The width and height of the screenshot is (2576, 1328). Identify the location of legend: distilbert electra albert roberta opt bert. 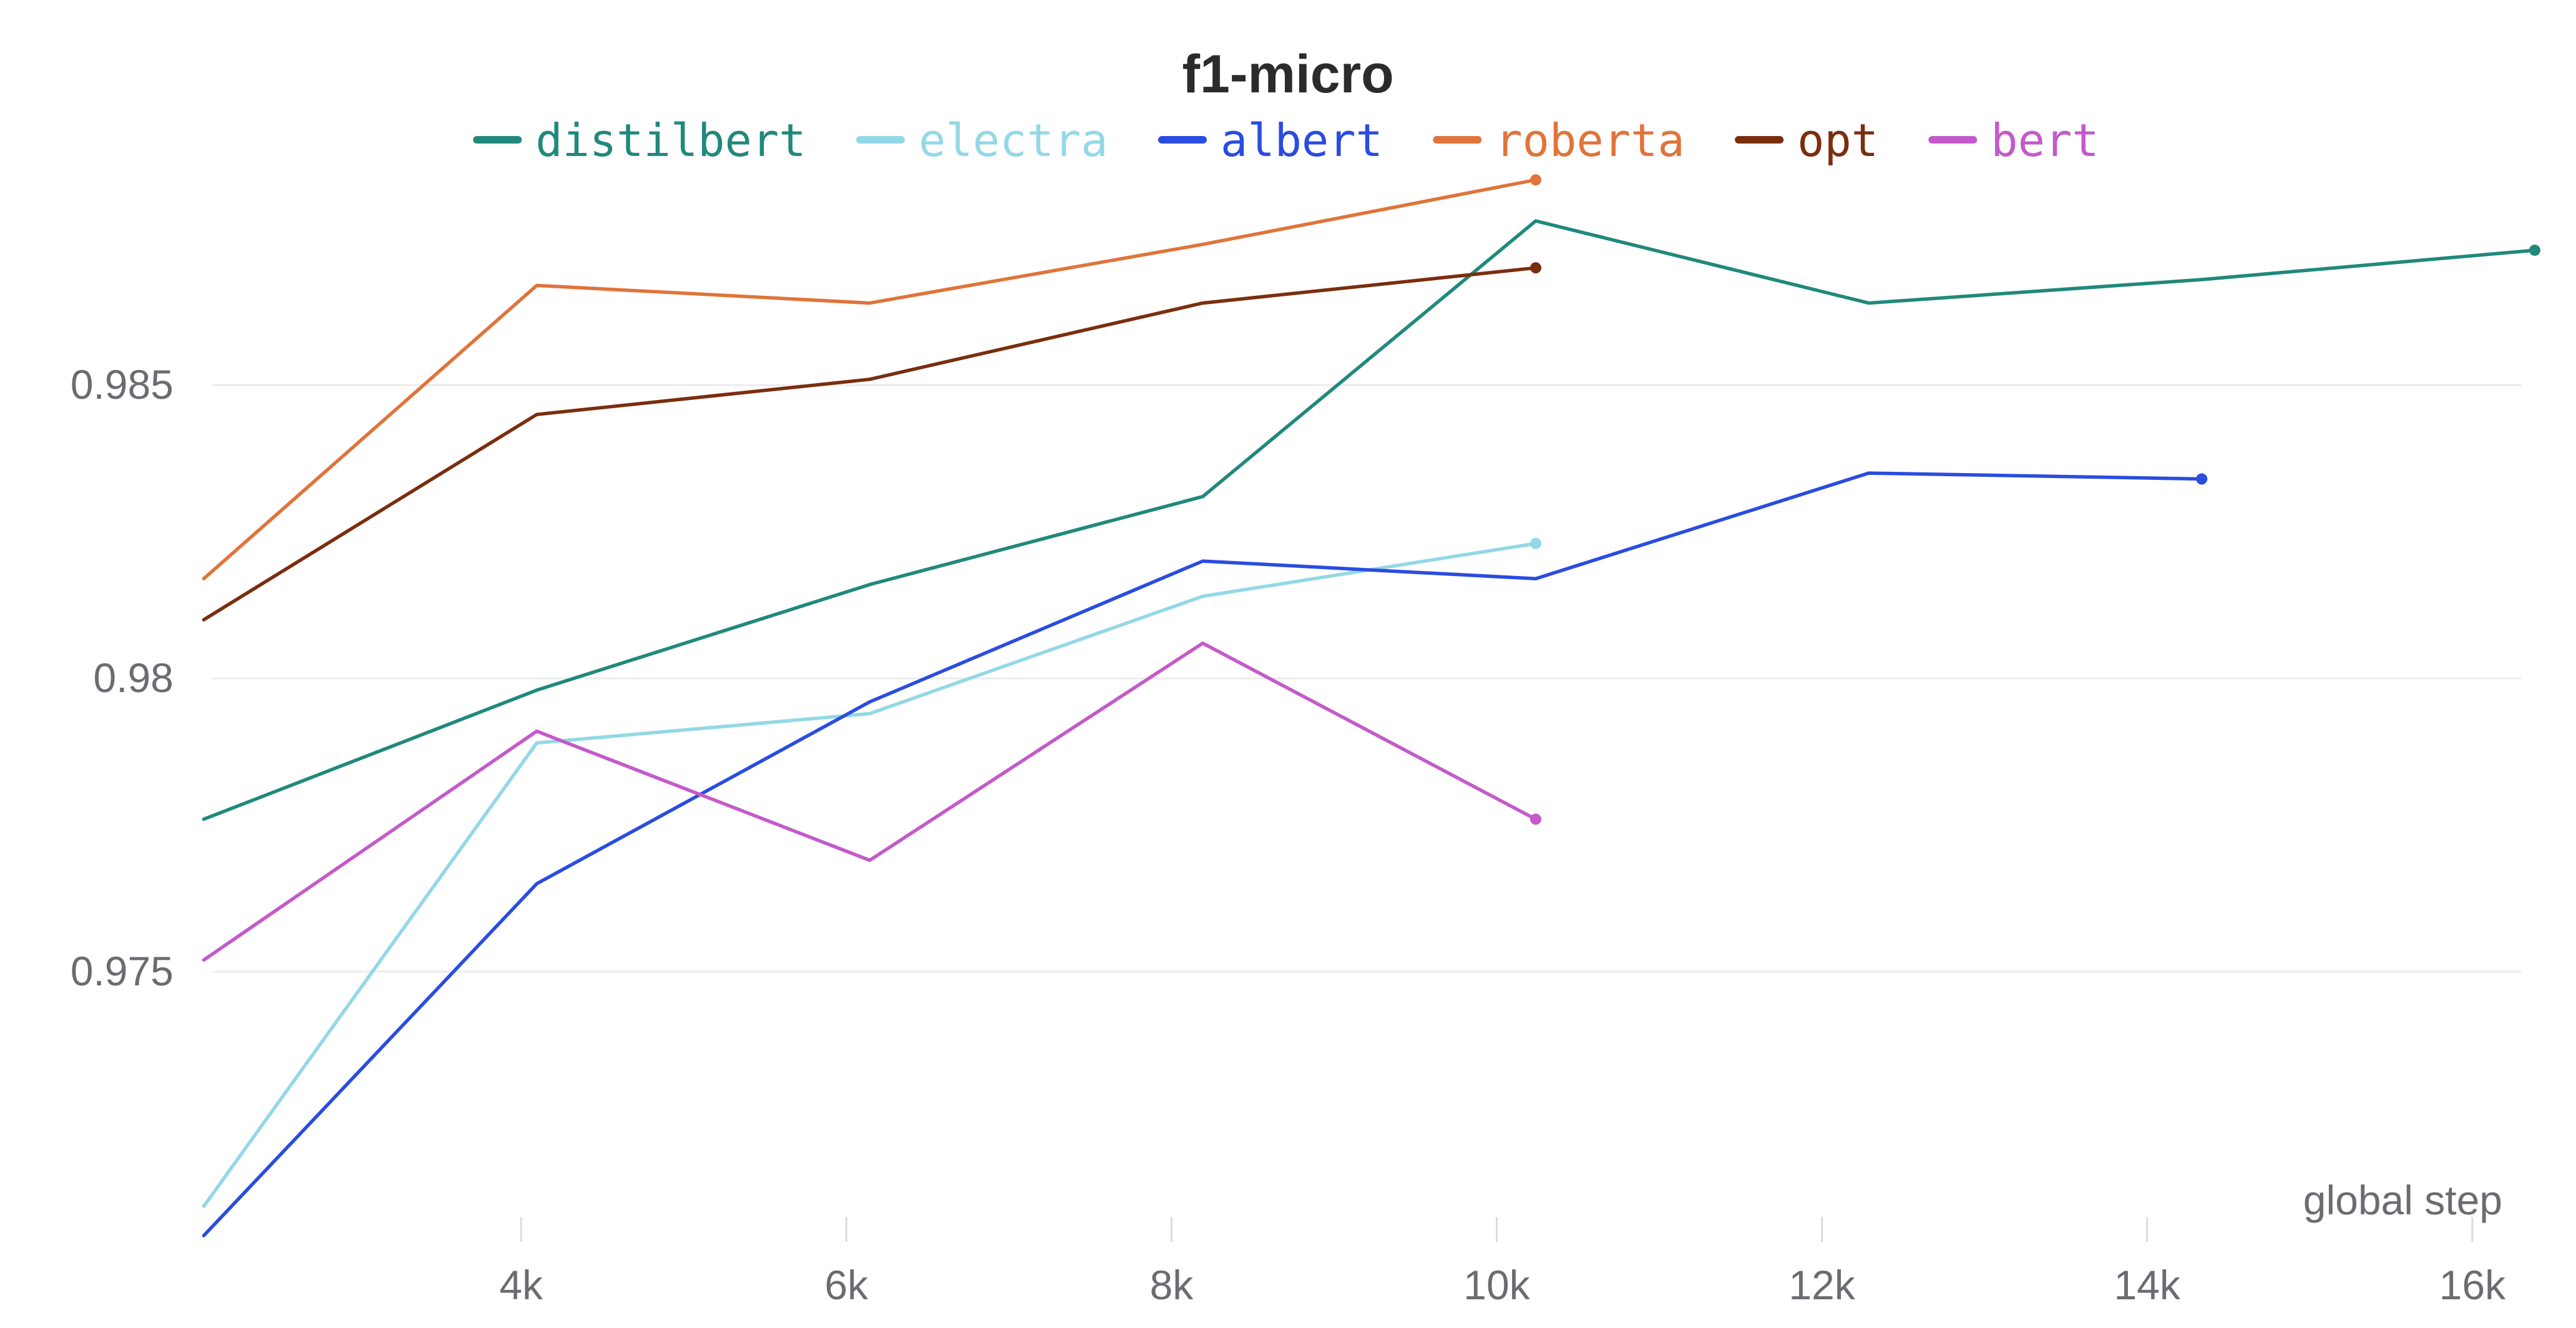
(1286, 140).